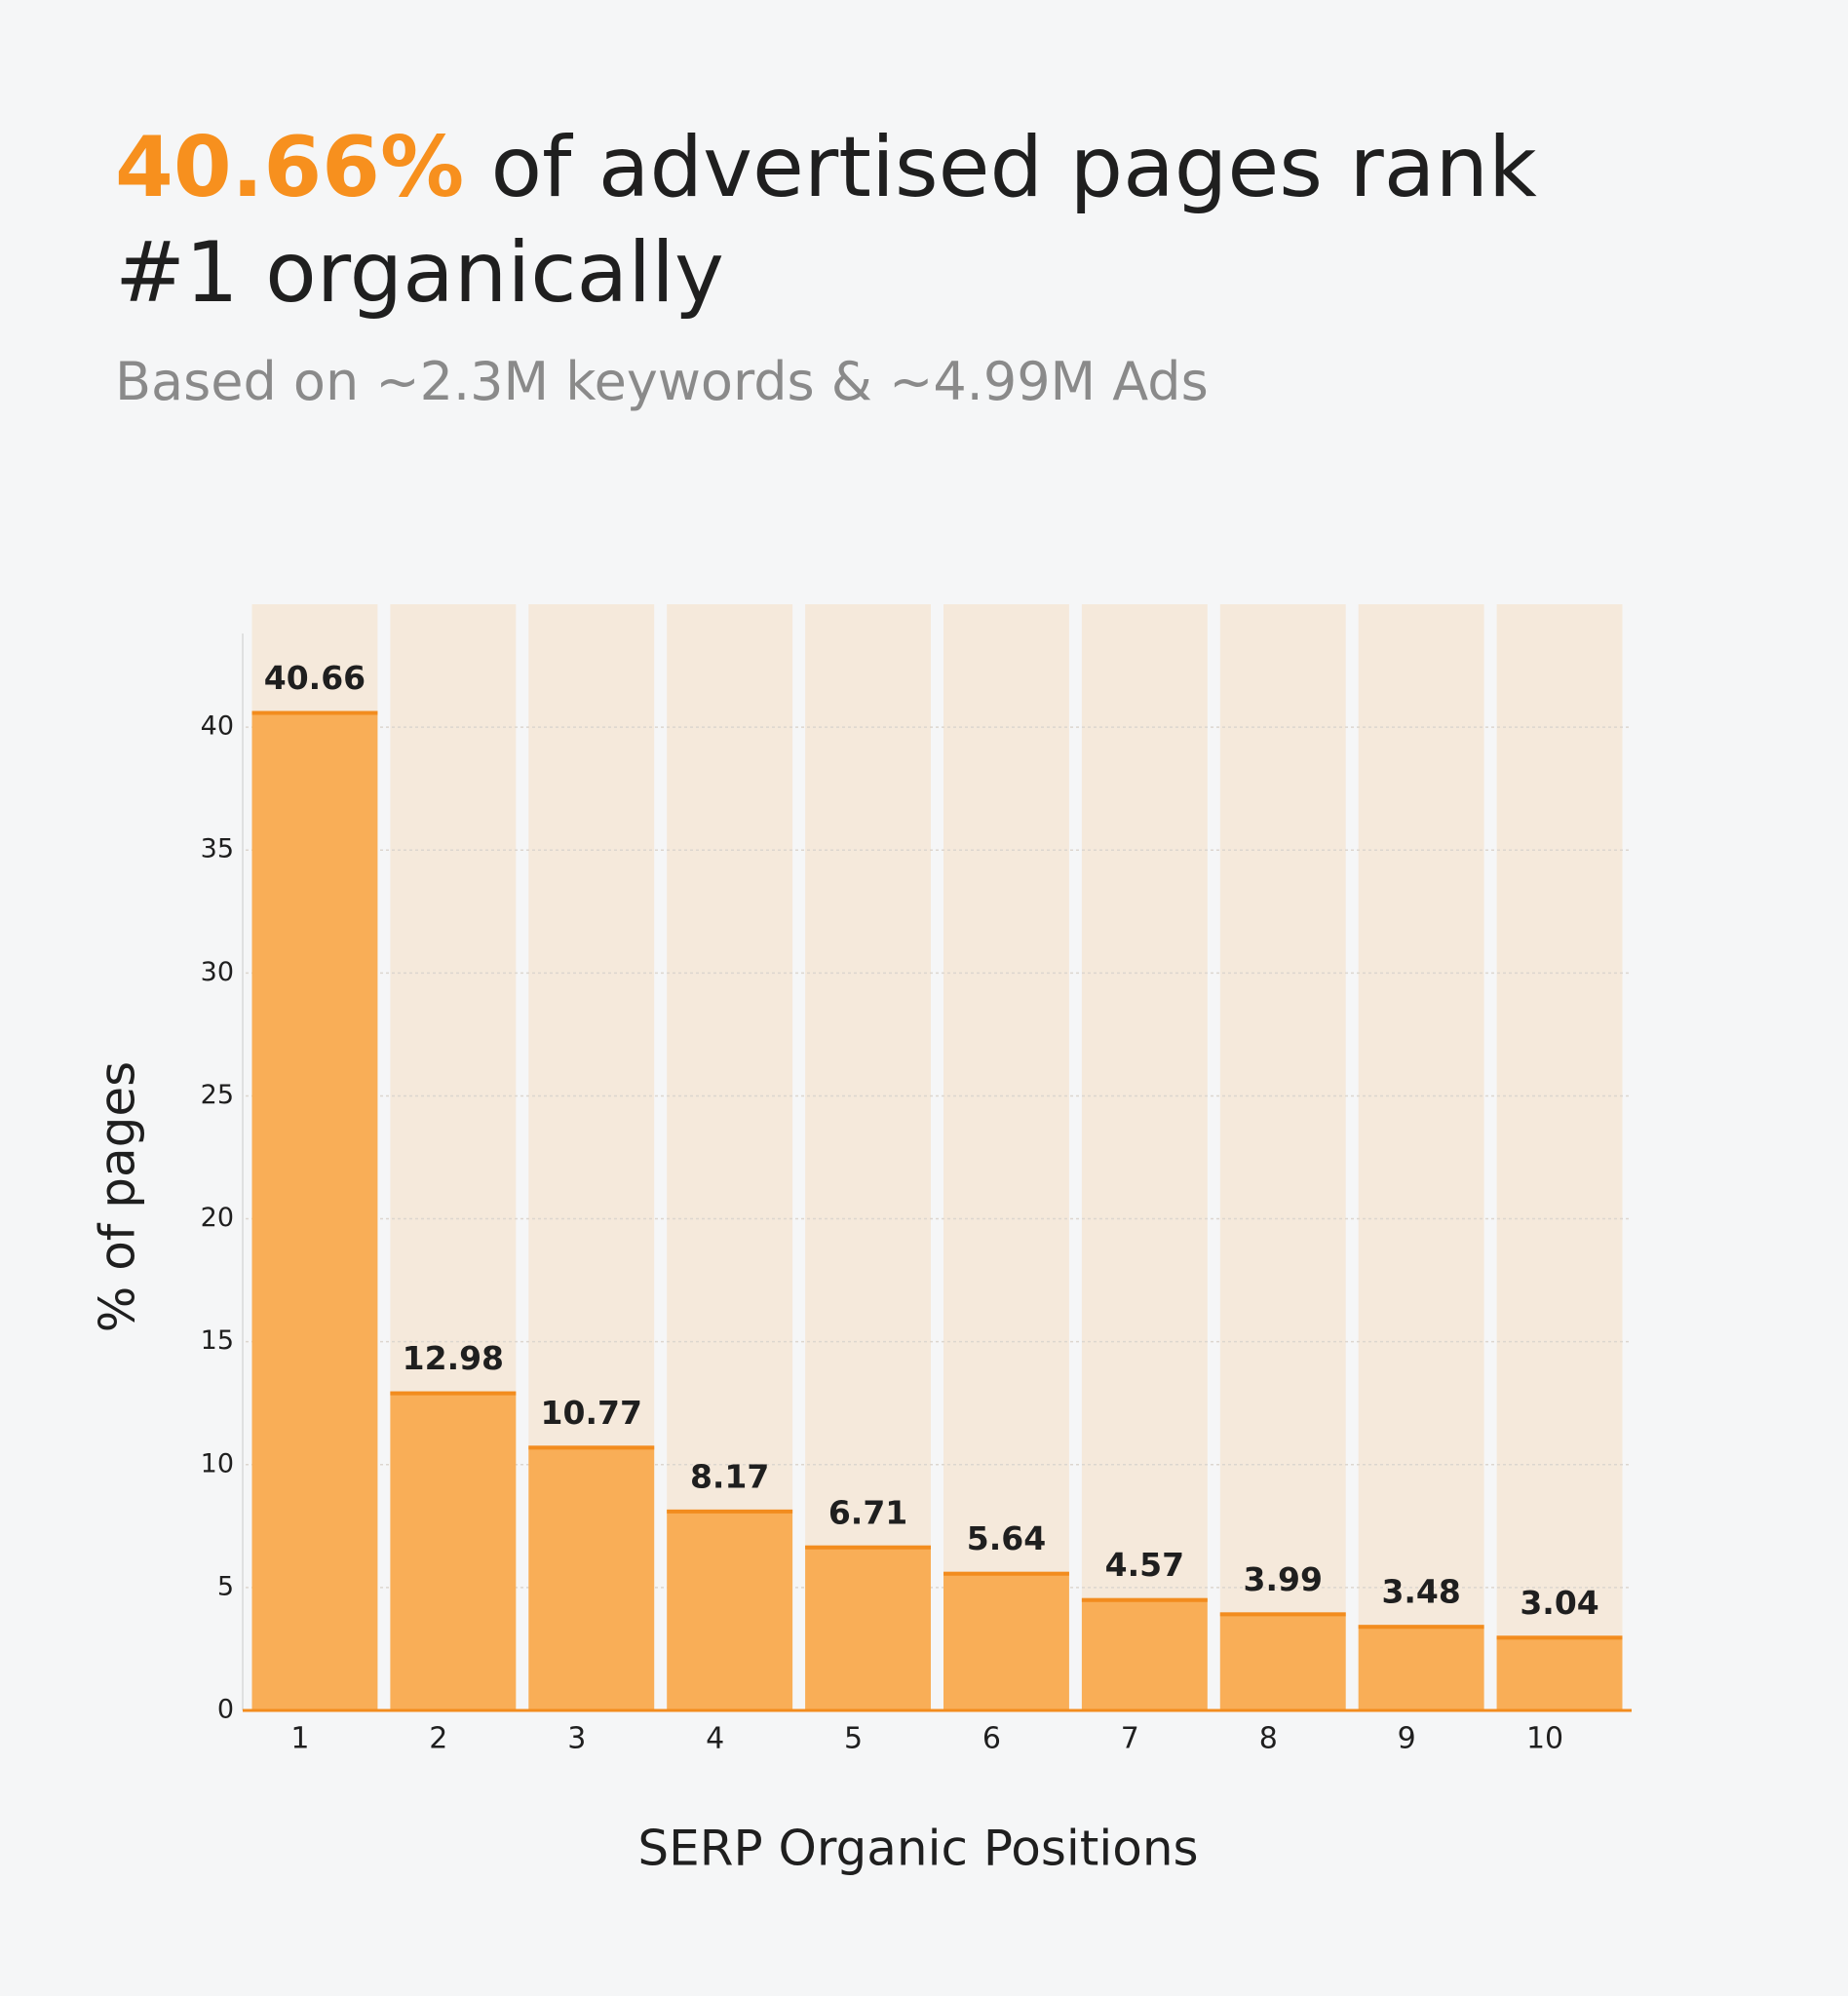  What do you see at coordinates (1407, 1739) in the screenshot?
I see `x-tick-label: 9` at bounding box center [1407, 1739].